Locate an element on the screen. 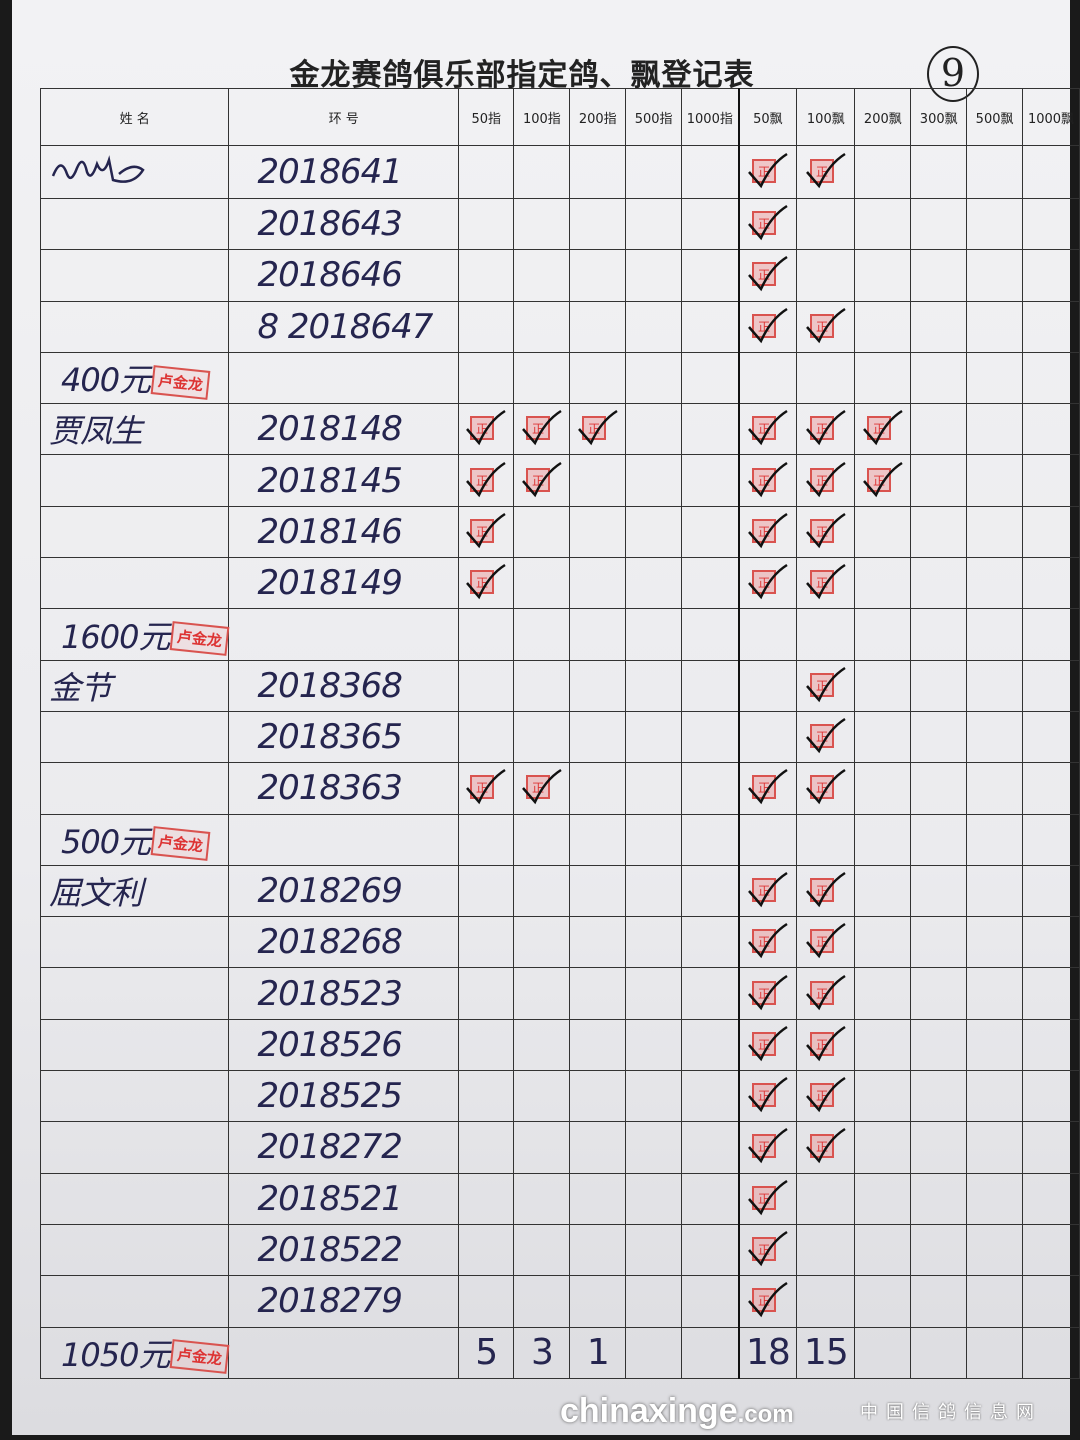 This screenshot has height=1440, width=1080. table-row: 2018268 正正 is located at coordinates (559, 942).